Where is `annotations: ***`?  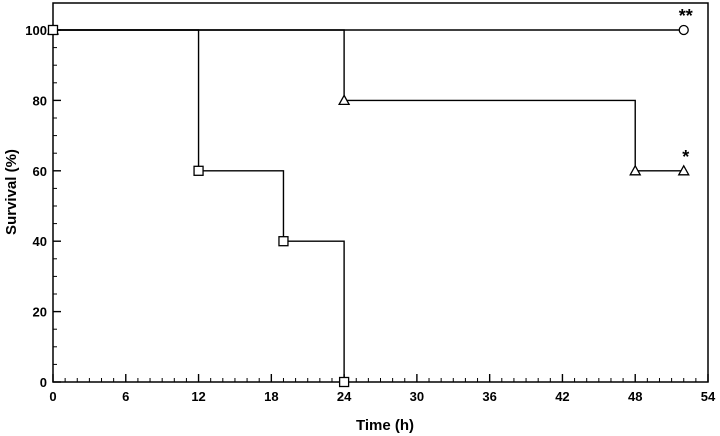 annotations: *** is located at coordinates (686, 86).